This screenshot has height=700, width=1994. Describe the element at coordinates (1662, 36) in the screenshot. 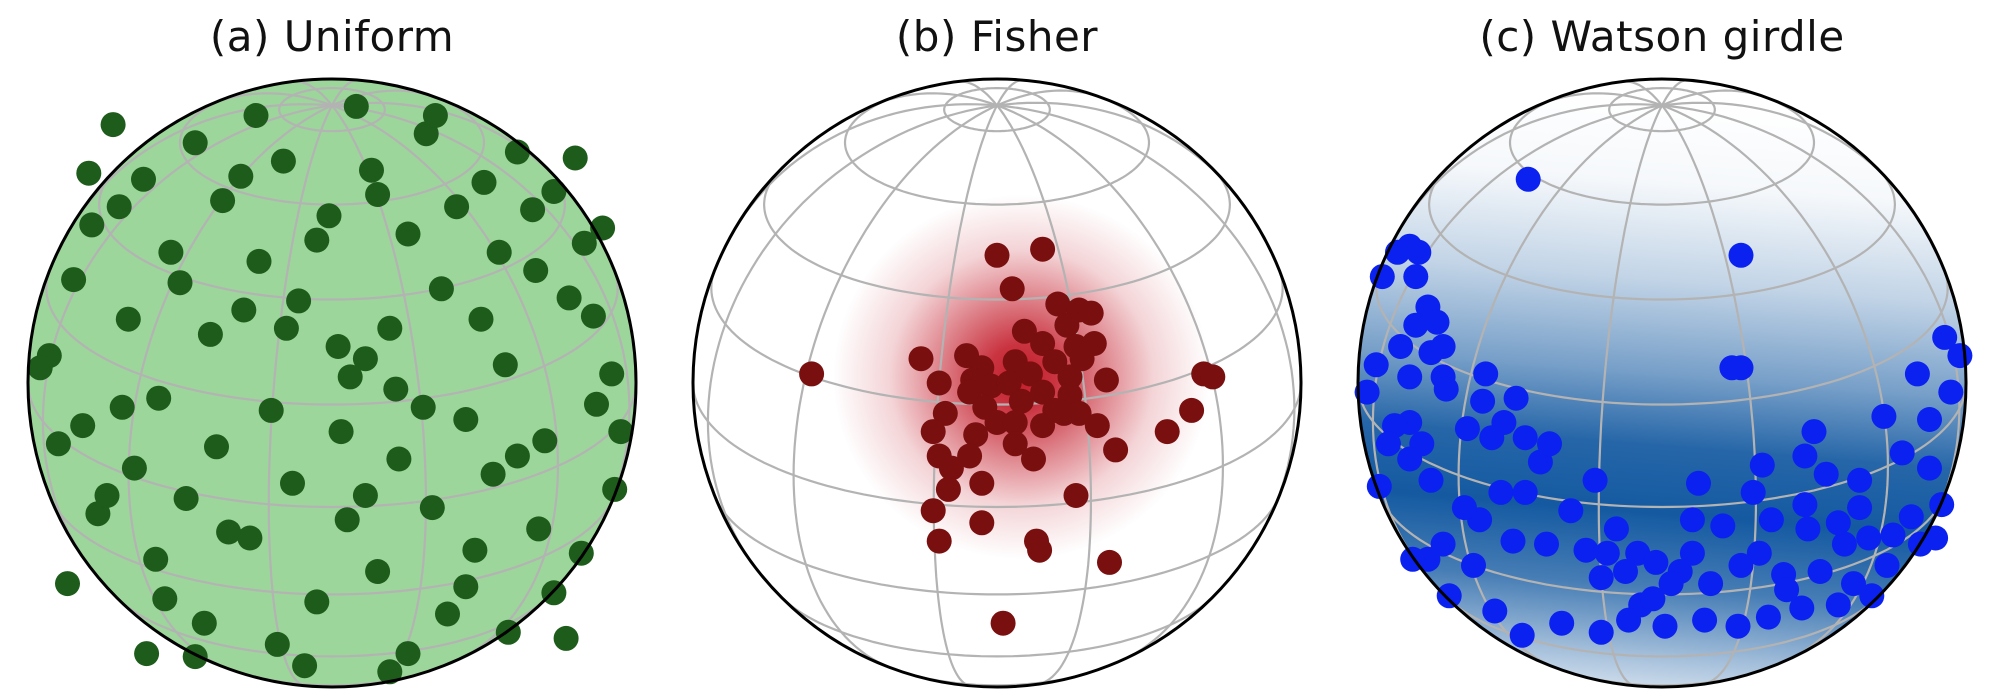

I see `panel-title-watson: (c) Watson girdle` at that location.